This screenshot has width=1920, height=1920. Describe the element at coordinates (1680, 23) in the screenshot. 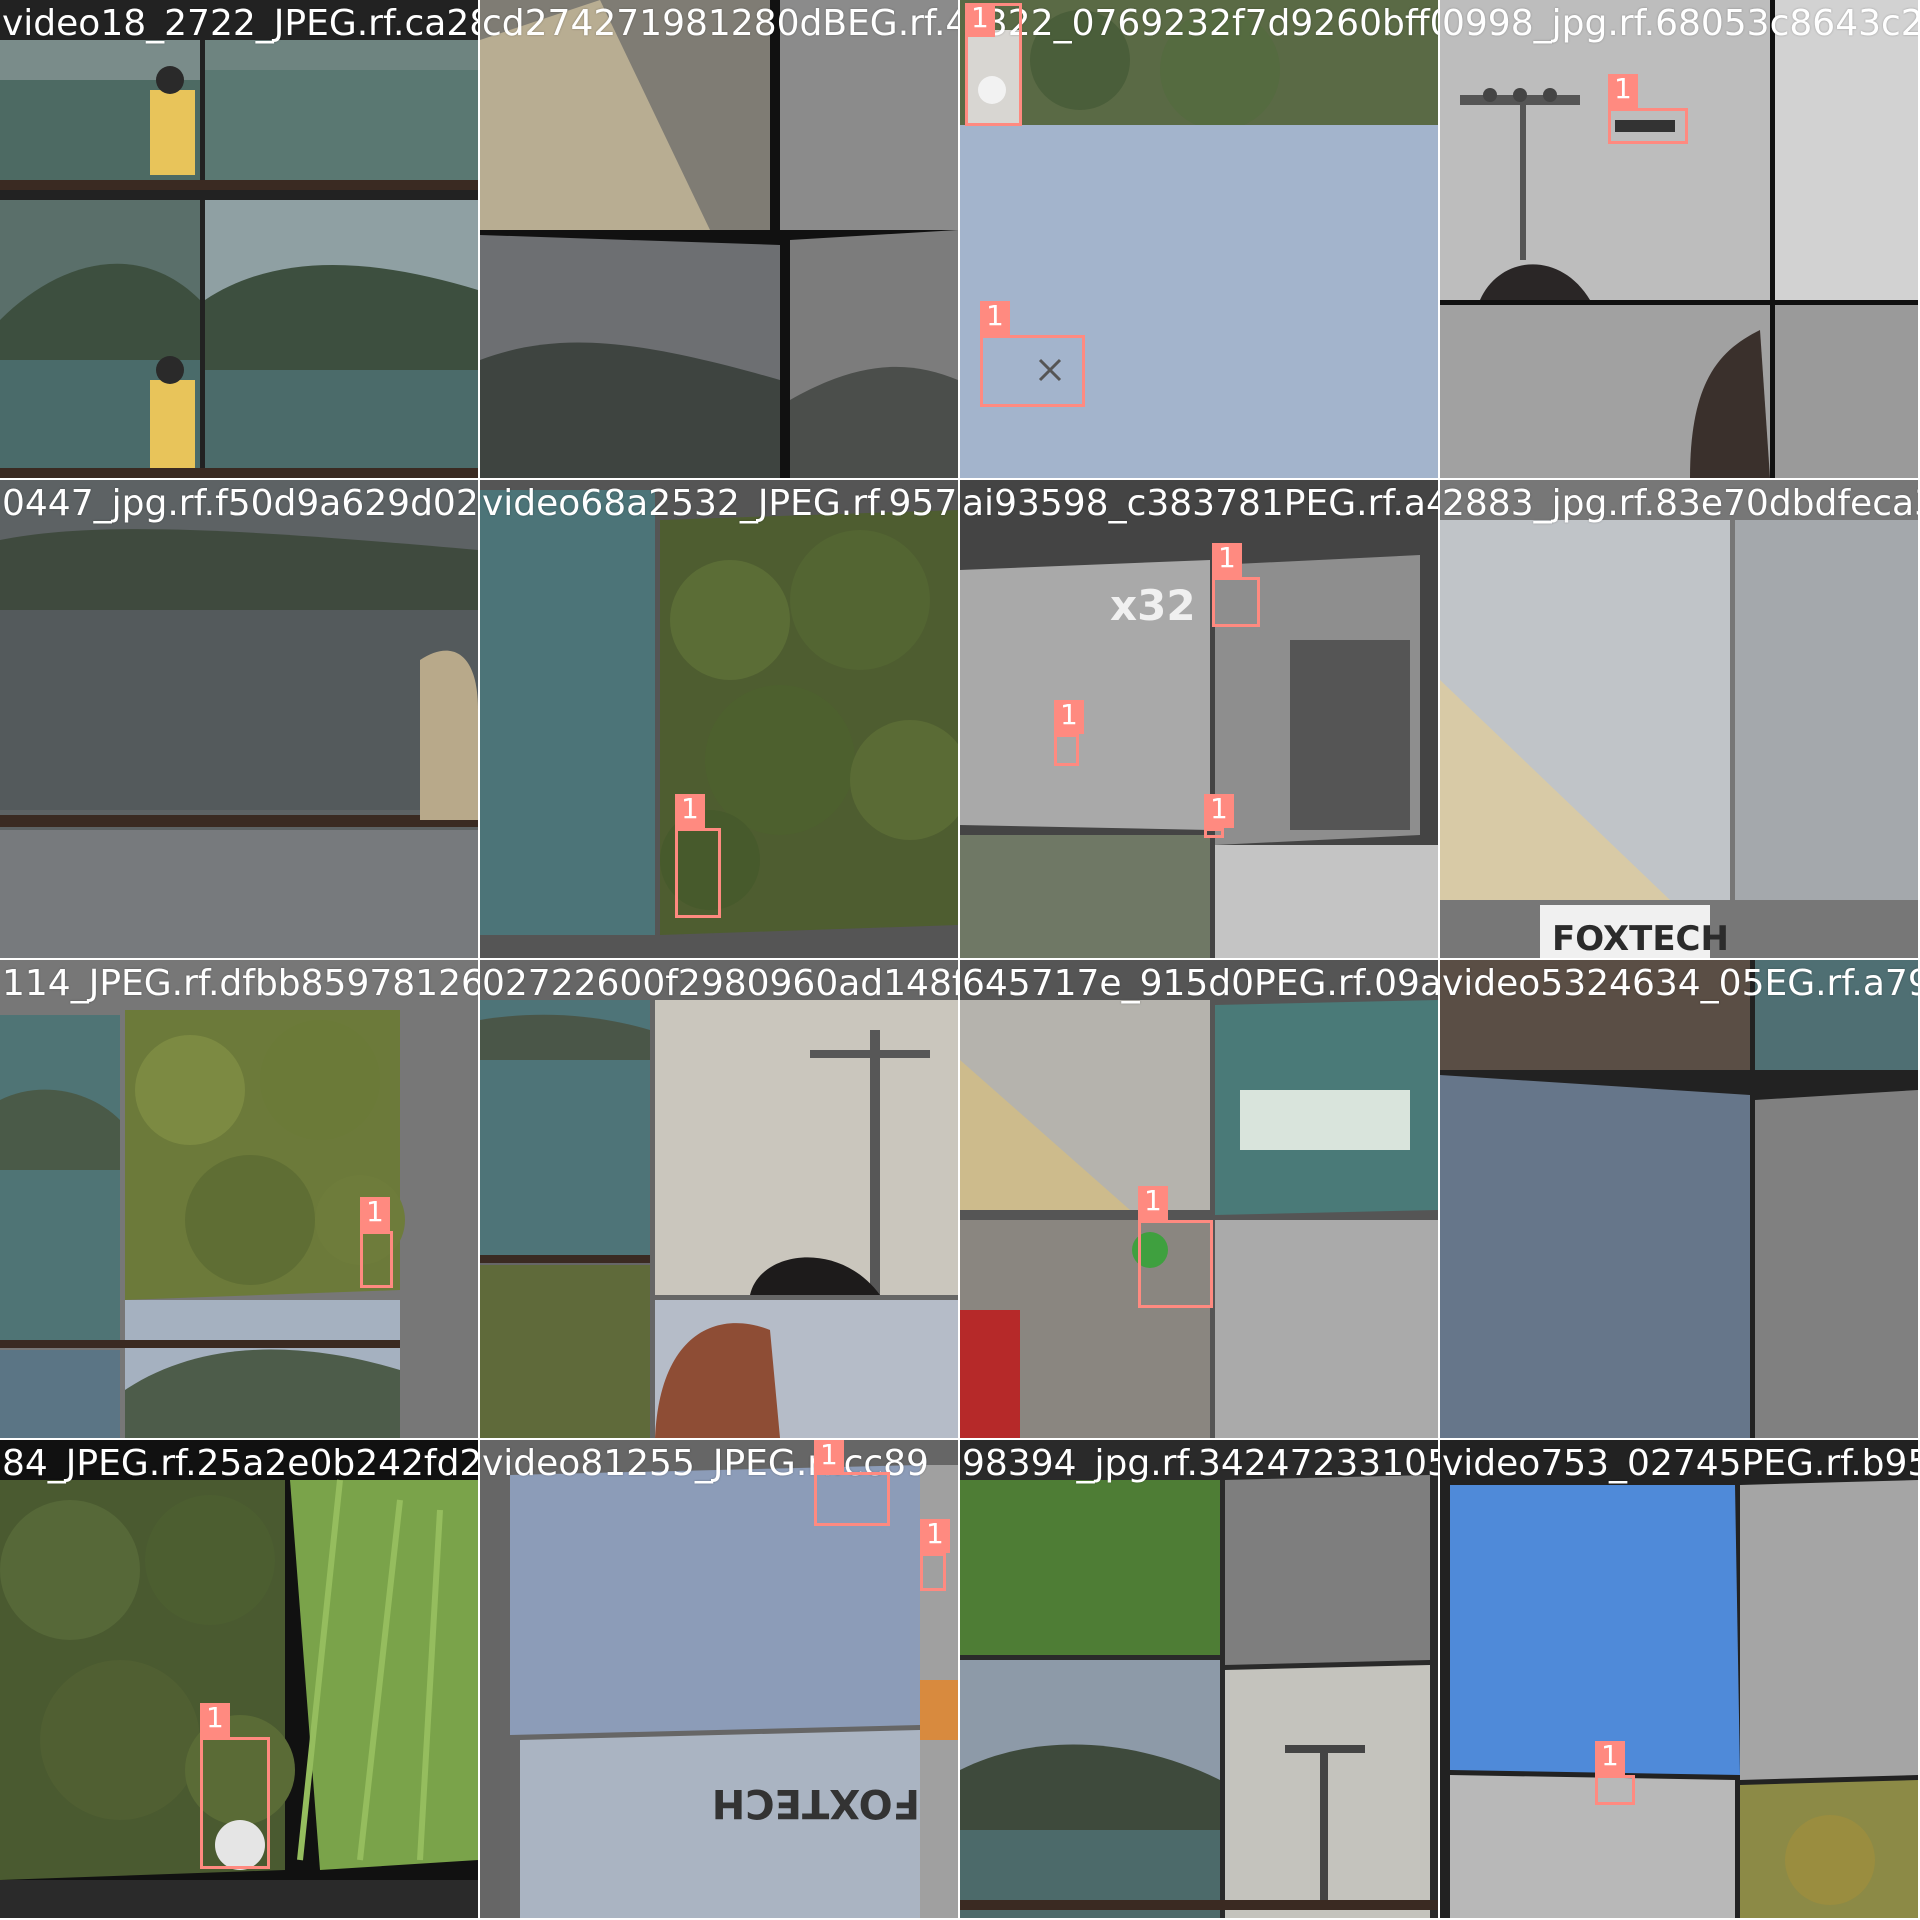

I see `tile-filename-label: 0998_jpg.rf.68053c8643c2e0` at that location.